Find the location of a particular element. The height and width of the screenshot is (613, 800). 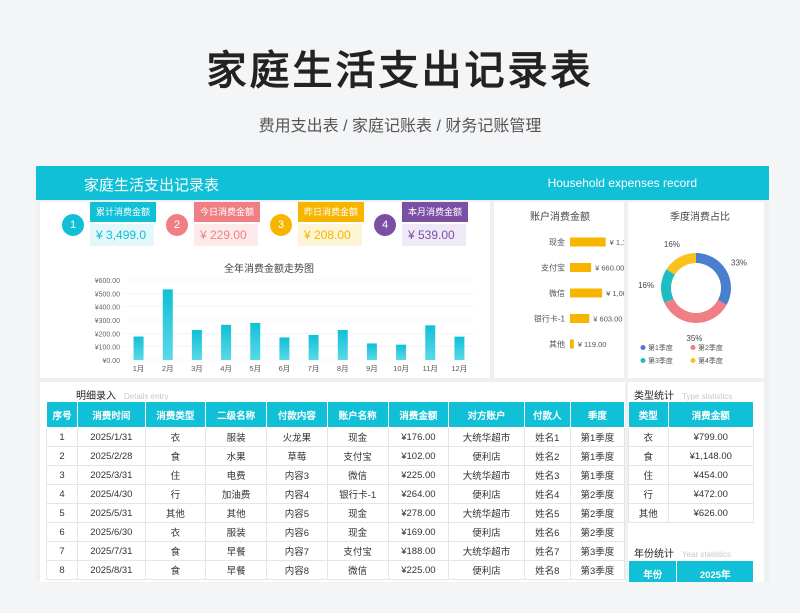

table-row: 行 ¥472.00 is located at coordinates (691, 494).